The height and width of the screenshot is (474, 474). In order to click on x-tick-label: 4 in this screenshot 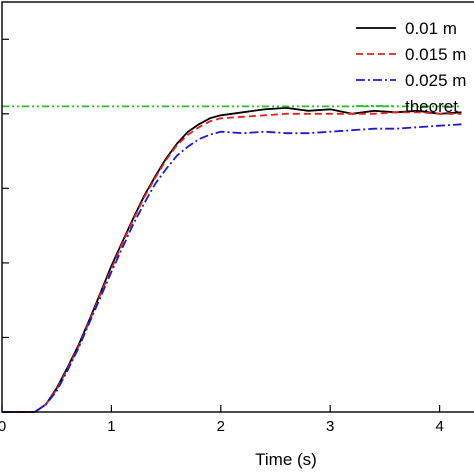, I will do `click(439, 426)`.